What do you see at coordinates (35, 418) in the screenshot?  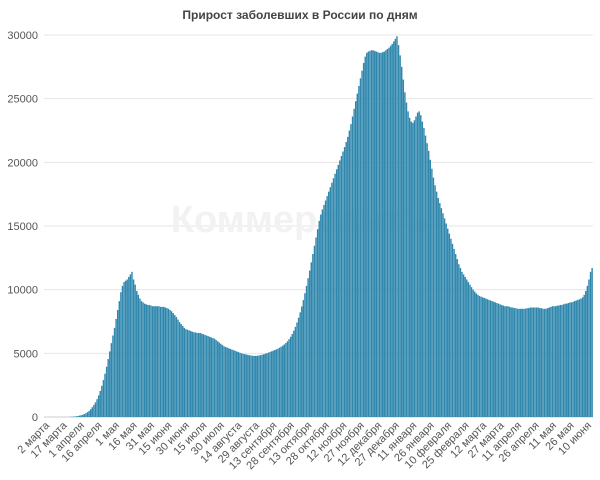 I see `y-tick-label: 0` at bounding box center [35, 418].